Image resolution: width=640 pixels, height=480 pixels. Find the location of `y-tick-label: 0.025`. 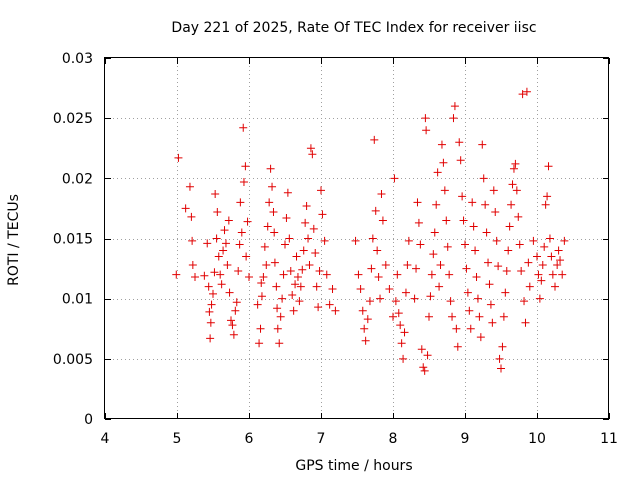

y-tick-label: 0.025 is located at coordinates (73, 119).